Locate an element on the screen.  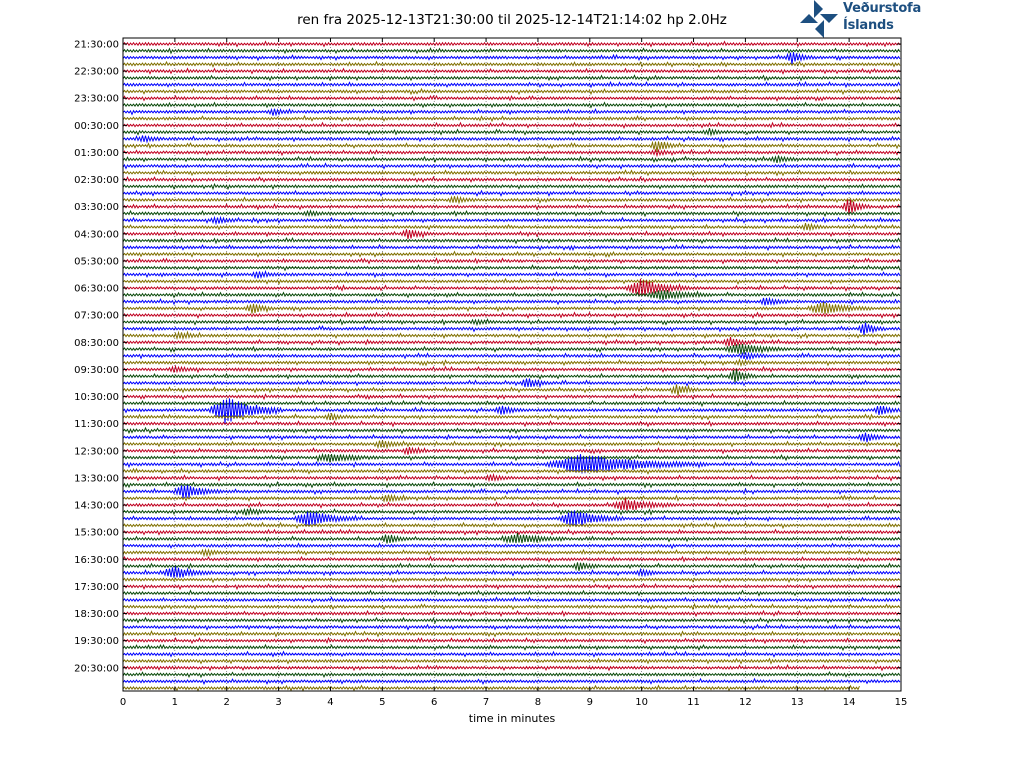
x-tick-label: 12 is located at coordinates (745, 702).